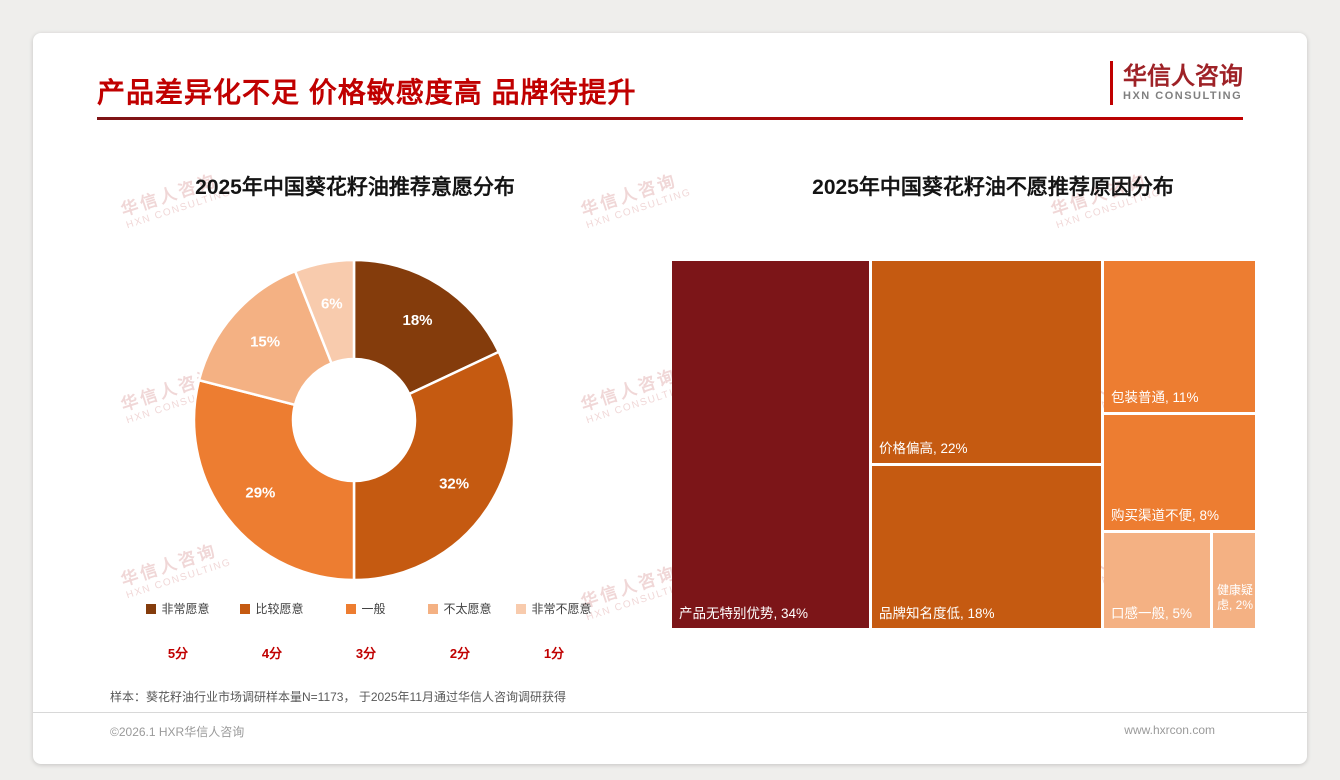 The height and width of the screenshot is (780, 1340). I want to click on donut-legend: 非常愿意 比较愿意 一般 不太愿意 非常不愿意, so click(366, 608).